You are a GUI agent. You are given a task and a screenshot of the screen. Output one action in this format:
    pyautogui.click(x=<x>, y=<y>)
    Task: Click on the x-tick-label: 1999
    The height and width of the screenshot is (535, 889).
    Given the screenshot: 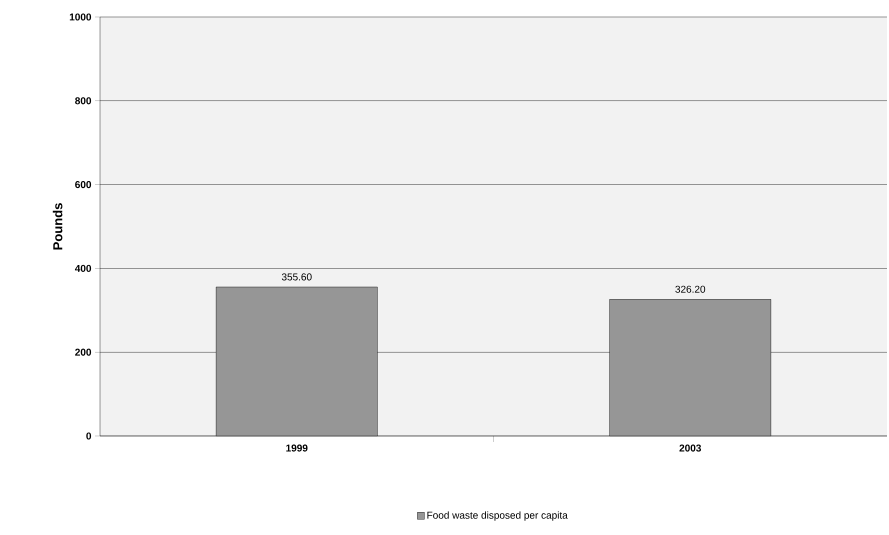 What is the action you would take?
    pyautogui.click(x=297, y=448)
    